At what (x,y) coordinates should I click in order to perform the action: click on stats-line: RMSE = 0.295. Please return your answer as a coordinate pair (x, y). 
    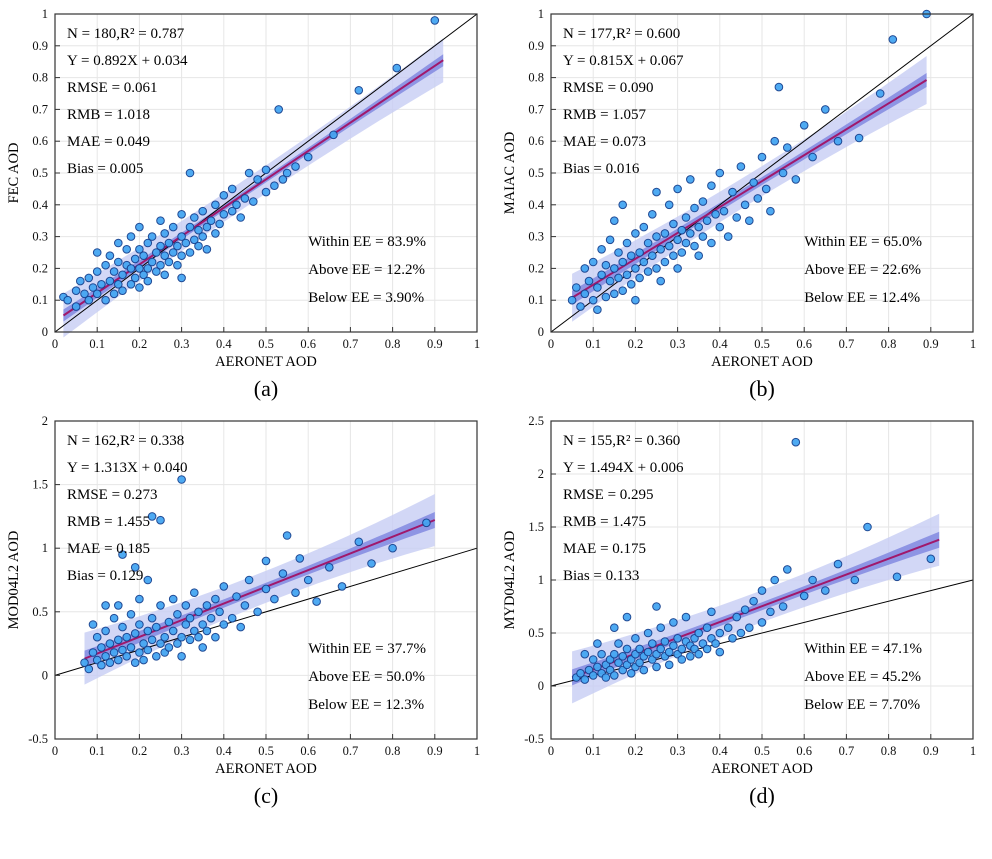
    Looking at the image, I should click on (608, 495).